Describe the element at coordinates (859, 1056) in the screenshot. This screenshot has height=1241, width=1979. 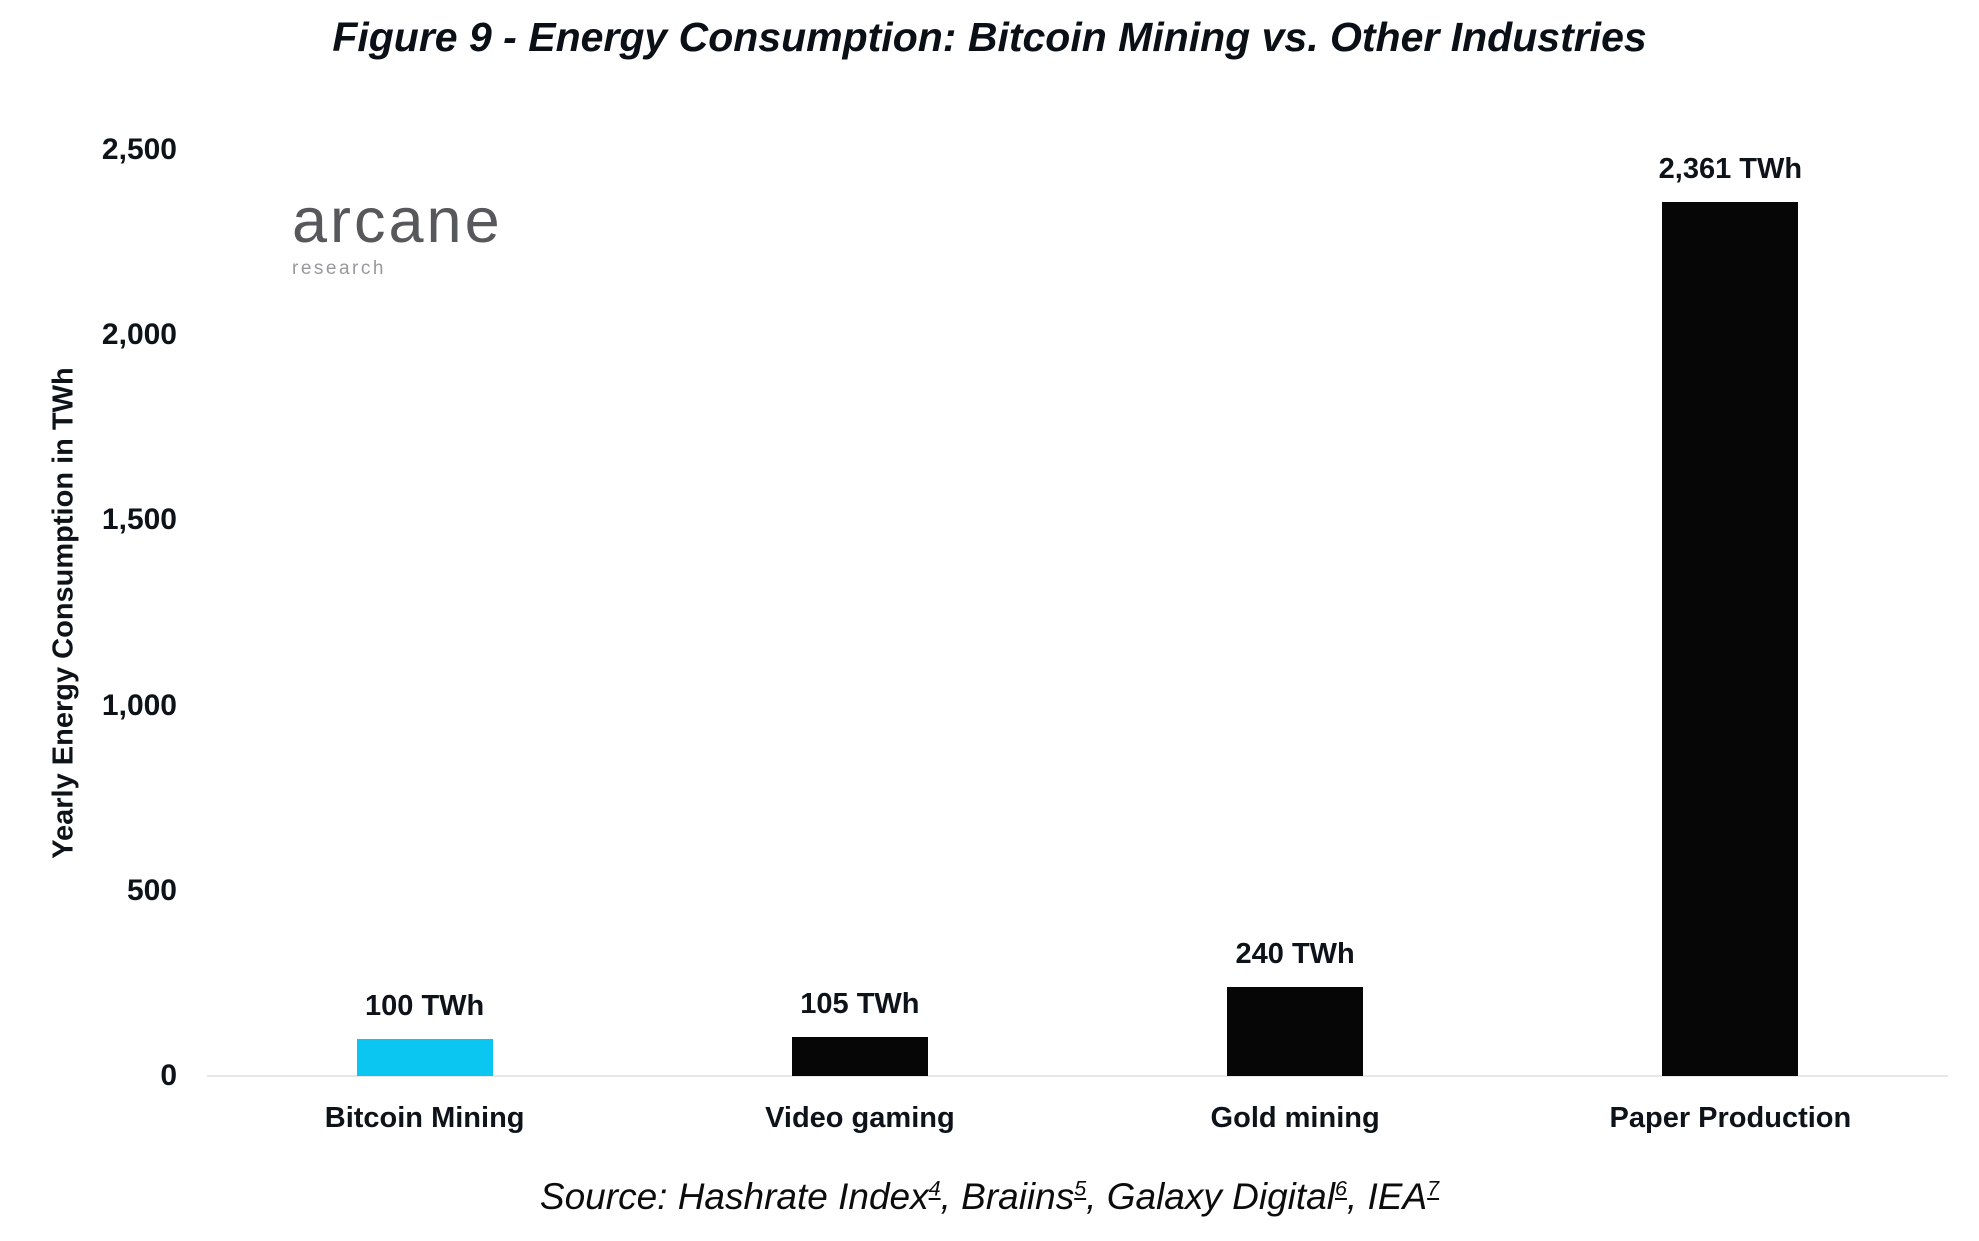
I see `bar-video-gaming` at that location.